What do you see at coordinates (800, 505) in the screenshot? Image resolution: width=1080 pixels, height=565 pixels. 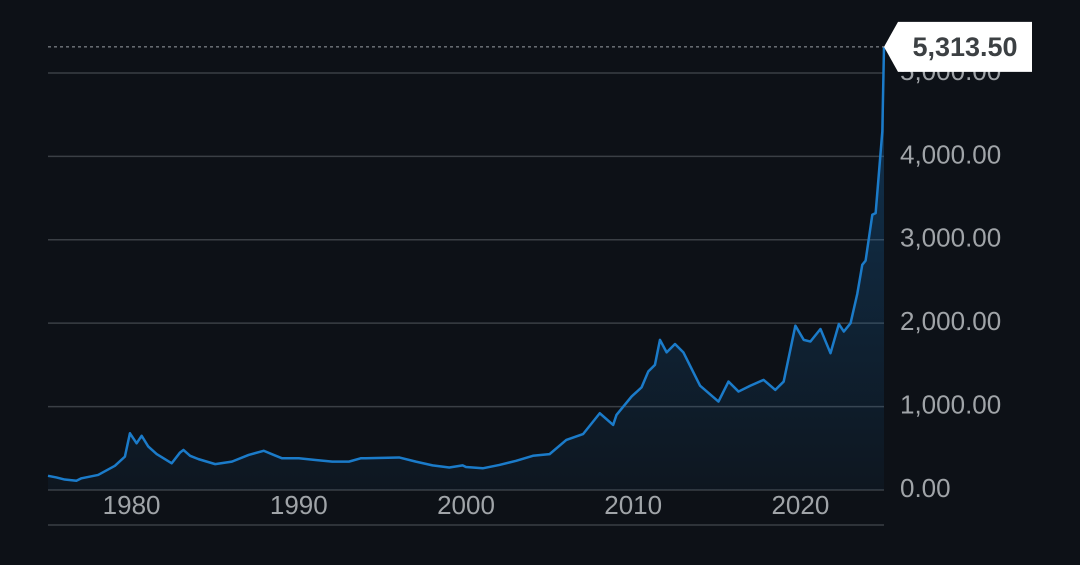 I see `x-tick-label: 2020` at bounding box center [800, 505].